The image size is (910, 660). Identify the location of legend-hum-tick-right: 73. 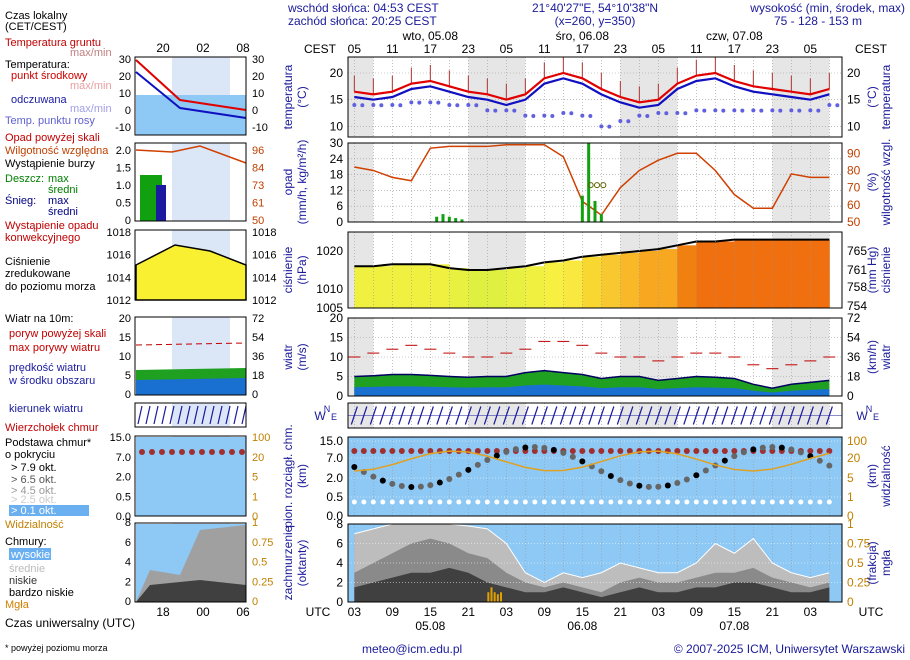
(258, 186).